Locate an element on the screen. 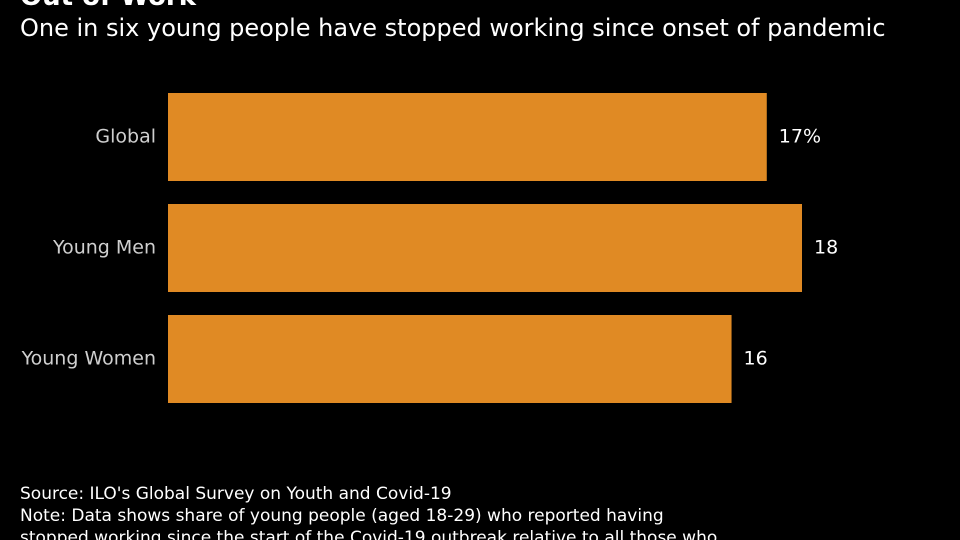 This screenshot has height=540, width=960. data-label: 17% is located at coordinates (800, 137).